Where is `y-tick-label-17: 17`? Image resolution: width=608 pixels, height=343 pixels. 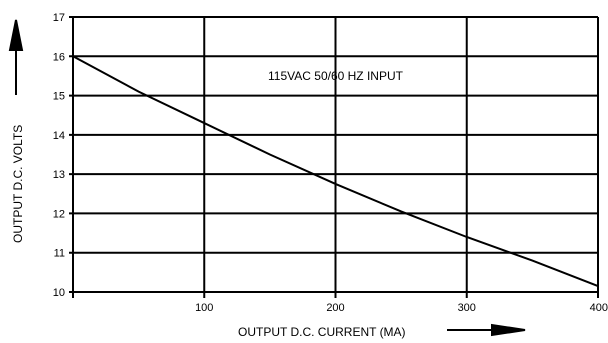
y-tick-label-17: 17 is located at coordinates (59, 18).